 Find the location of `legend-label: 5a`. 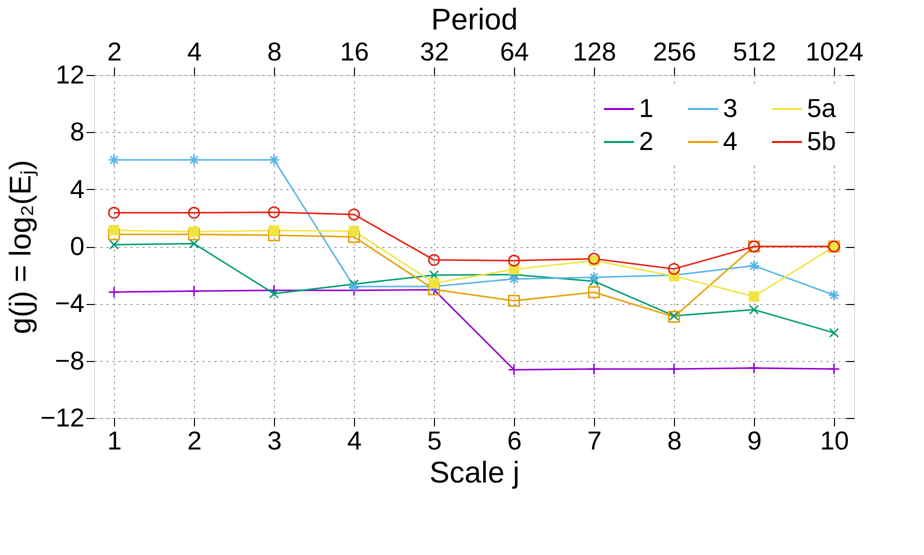

legend-label: 5a is located at coordinates (821, 108).